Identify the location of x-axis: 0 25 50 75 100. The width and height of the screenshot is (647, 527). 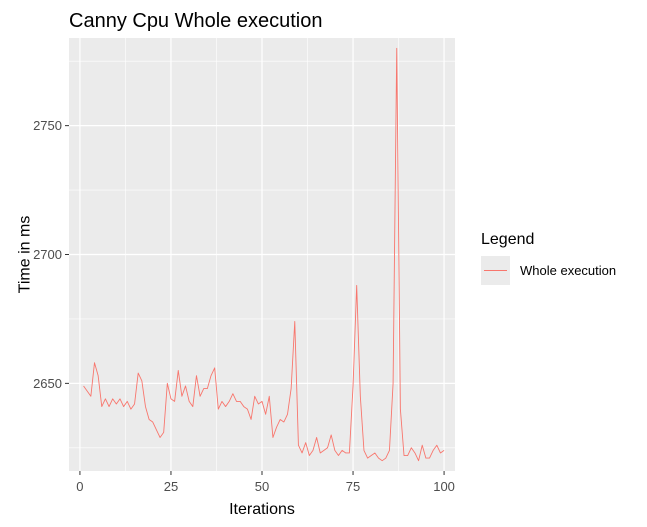
(265, 482).